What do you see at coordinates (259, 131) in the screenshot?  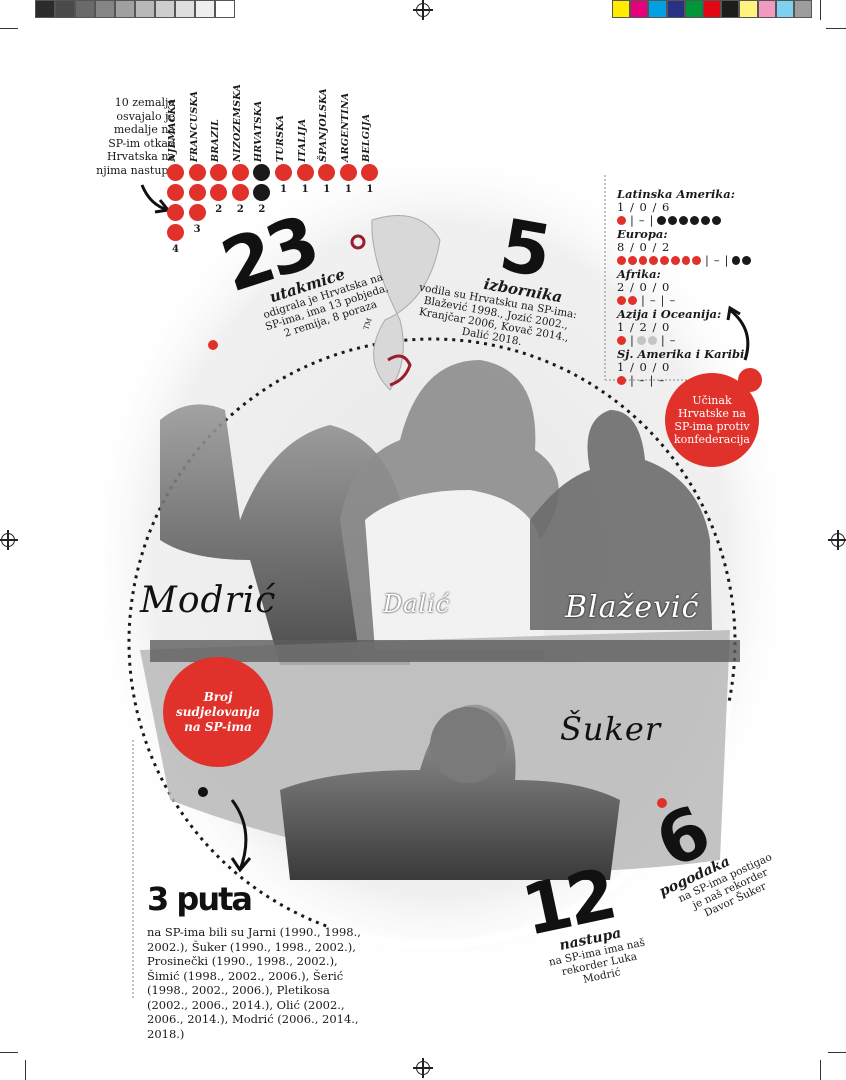 I see `country-label: HRVATSKA` at bounding box center [259, 131].